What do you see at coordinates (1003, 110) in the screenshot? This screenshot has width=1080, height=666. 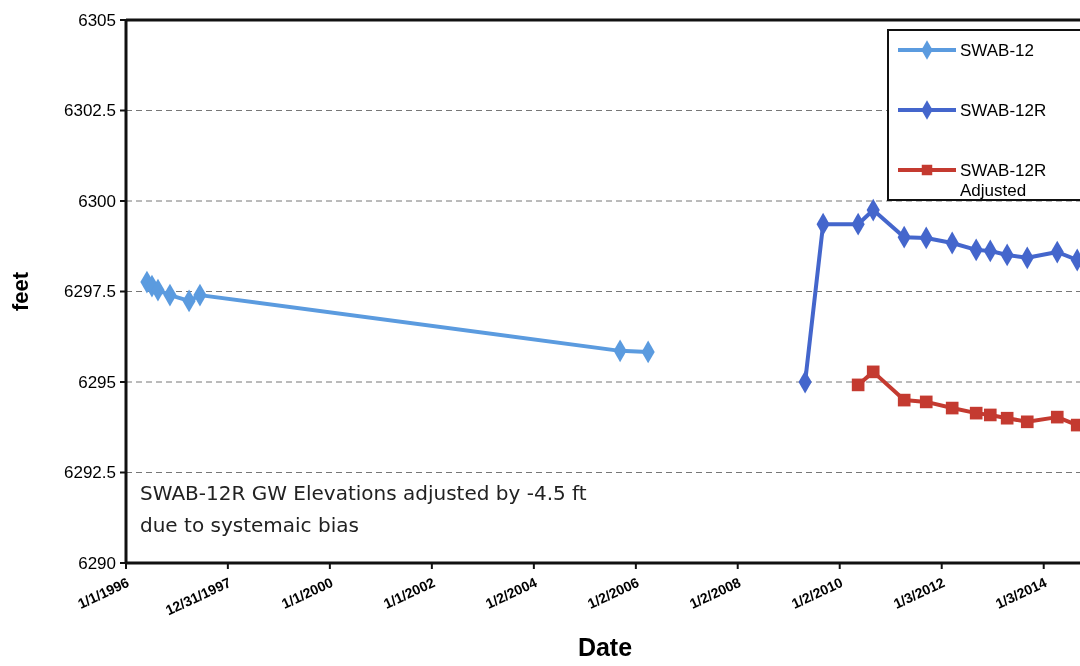 I see `legend-label: SWAB-12R` at bounding box center [1003, 110].